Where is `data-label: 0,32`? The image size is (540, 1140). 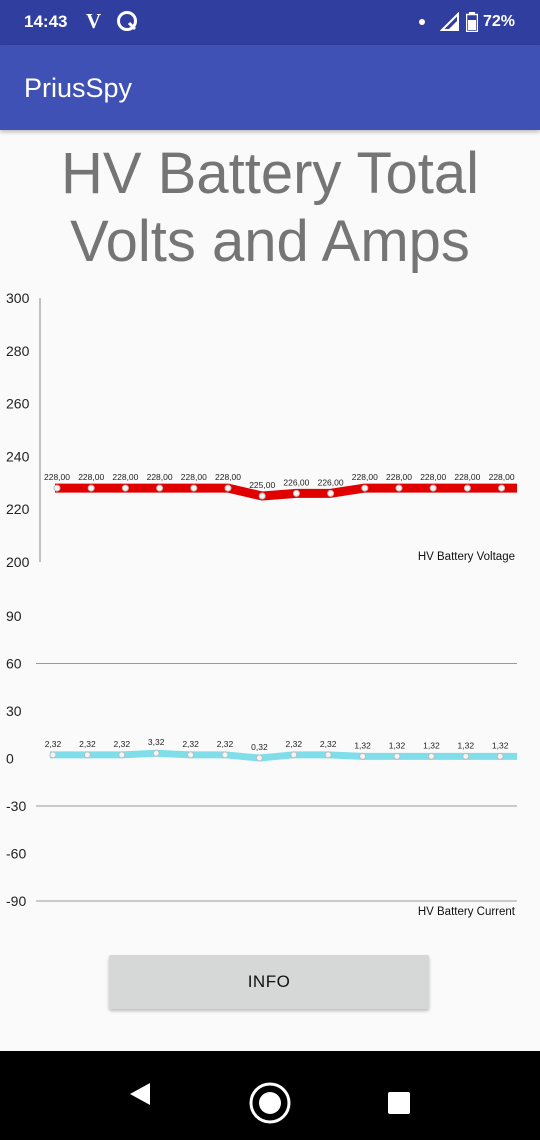 data-label: 0,32 is located at coordinates (259, 747).